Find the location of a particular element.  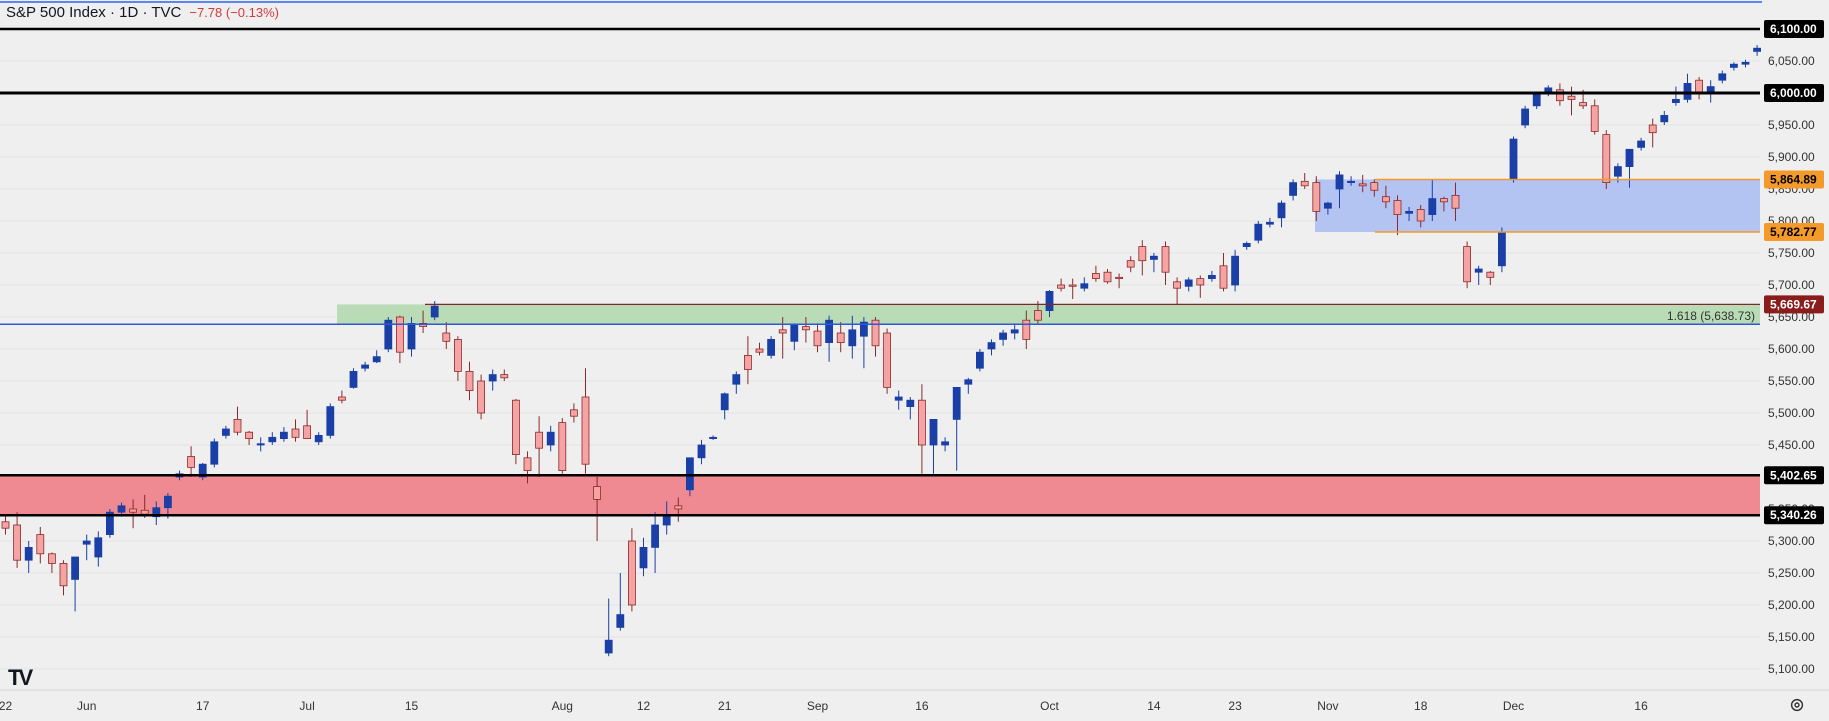

price-tag-label: 5,340.26 is located at coordinates (1793, 515).